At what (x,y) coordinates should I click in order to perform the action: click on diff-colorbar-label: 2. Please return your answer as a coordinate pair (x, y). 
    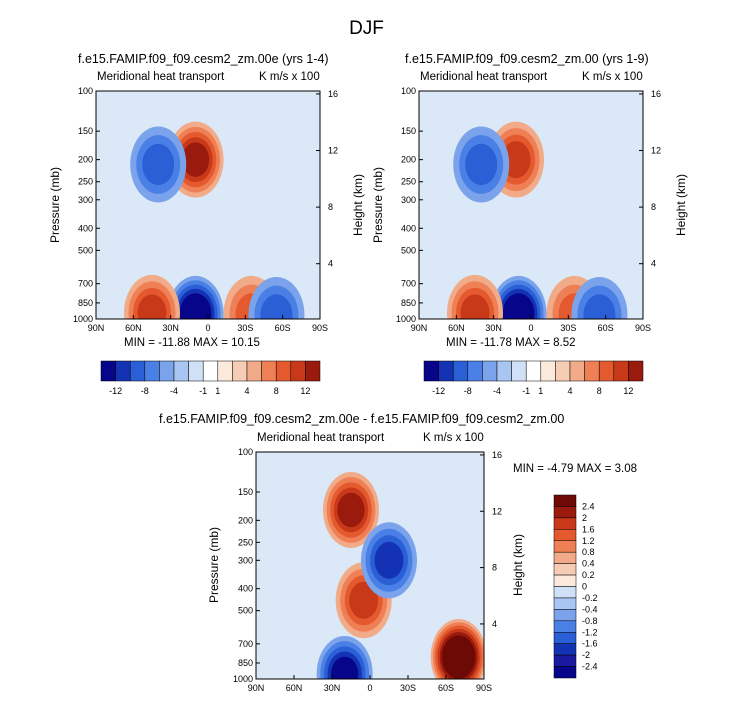
    Looking at the image, I should click on (584, 518).